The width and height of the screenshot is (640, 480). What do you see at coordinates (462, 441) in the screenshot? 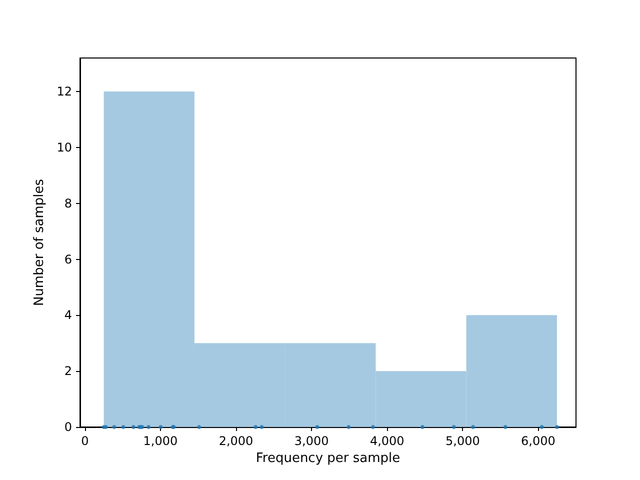
I see `x-tick-label: 5,000` at bounding box center [462, 441].